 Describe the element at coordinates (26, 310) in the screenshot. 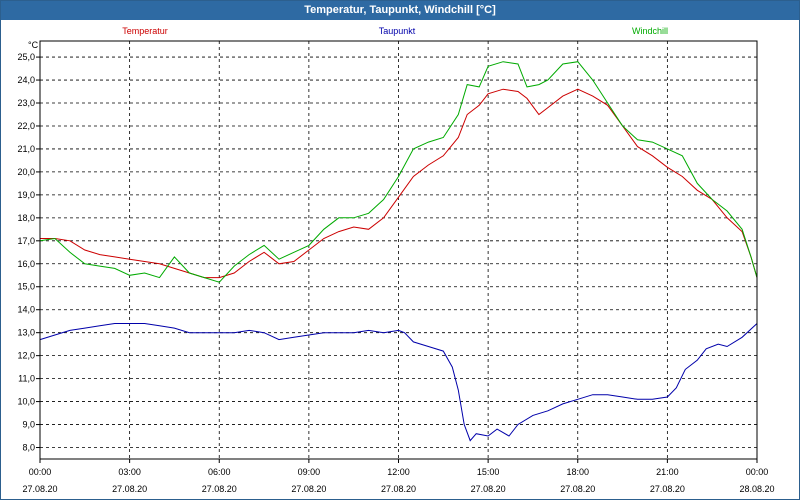

I see `y-tick-label: 14,0` at that location.